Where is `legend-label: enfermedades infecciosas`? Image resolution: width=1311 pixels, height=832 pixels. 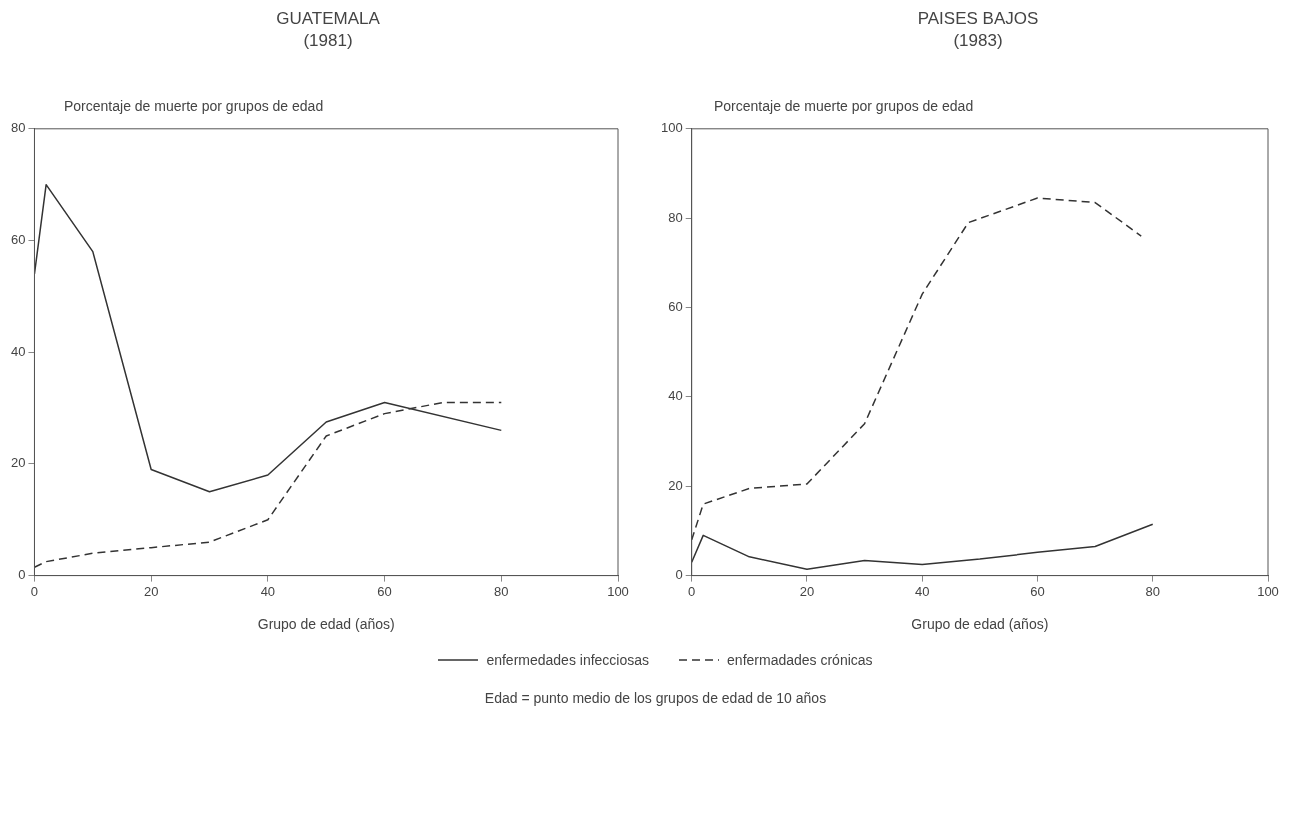
legend-label: enfermedades infecciosas is located at coordinates (568, 660).